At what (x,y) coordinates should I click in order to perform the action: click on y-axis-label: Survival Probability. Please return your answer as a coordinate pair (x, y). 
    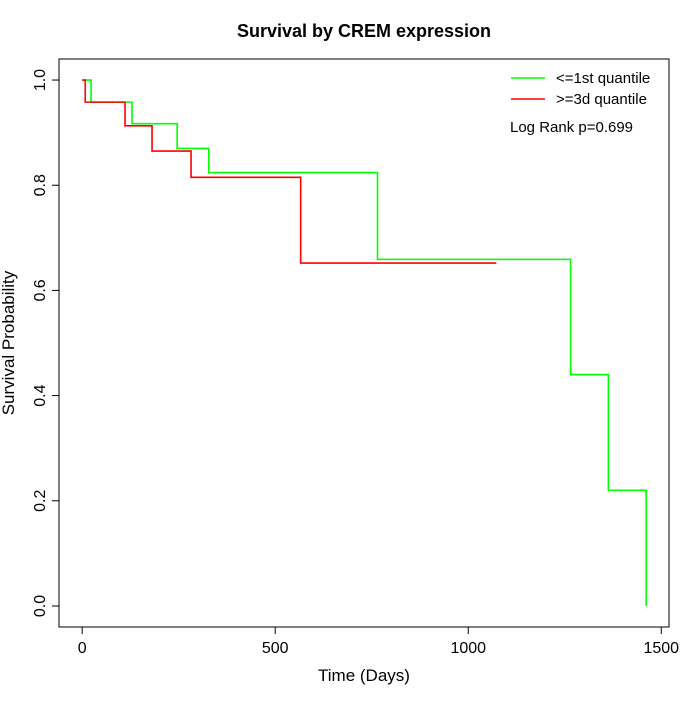
    Looking at the image, I should click on (9, 342).